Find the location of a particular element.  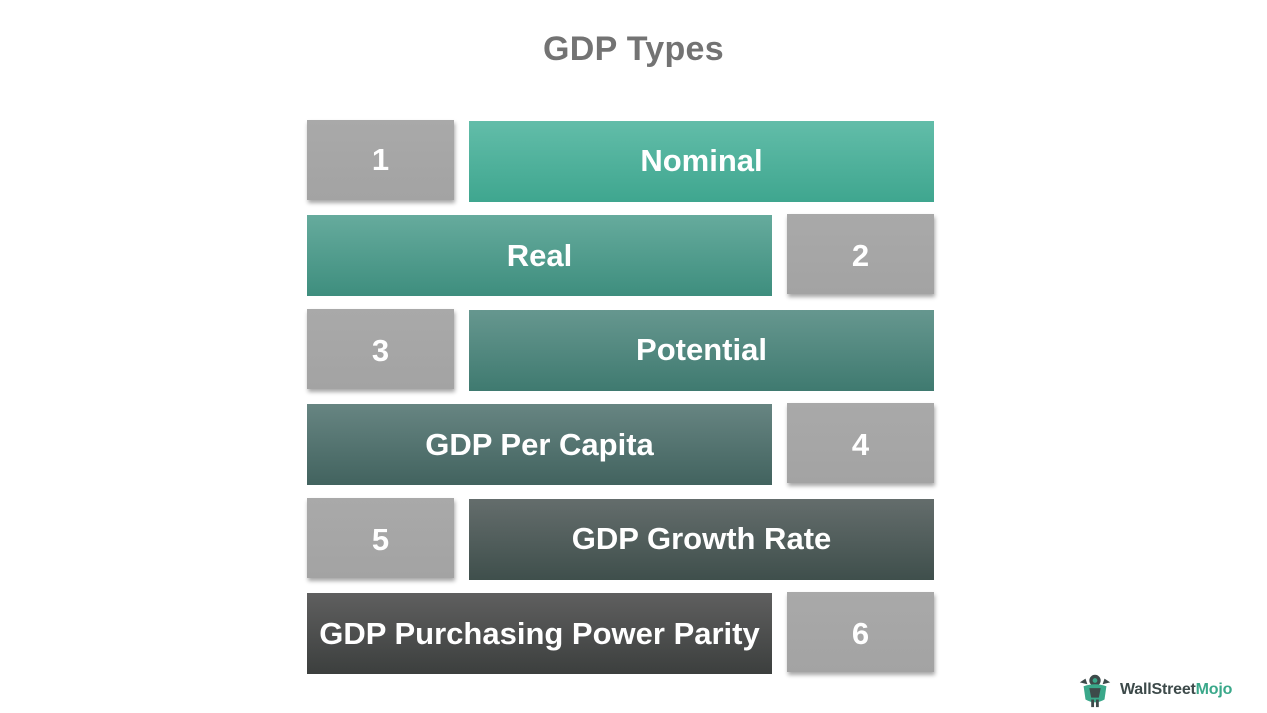

gdp-type-row-1: 1 Nominal is located at coordinates (620, 161).